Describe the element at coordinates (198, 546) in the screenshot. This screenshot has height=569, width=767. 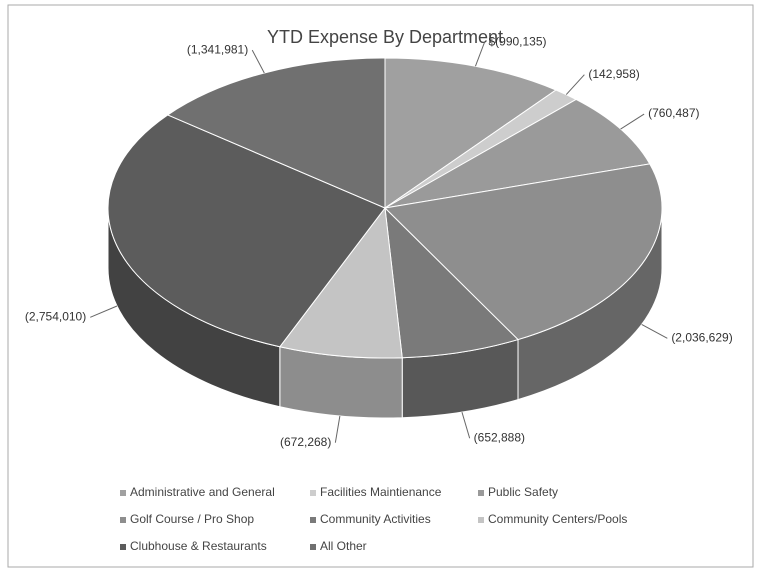
I see `legend-label: Clubhouse & Restaurants` at that location.